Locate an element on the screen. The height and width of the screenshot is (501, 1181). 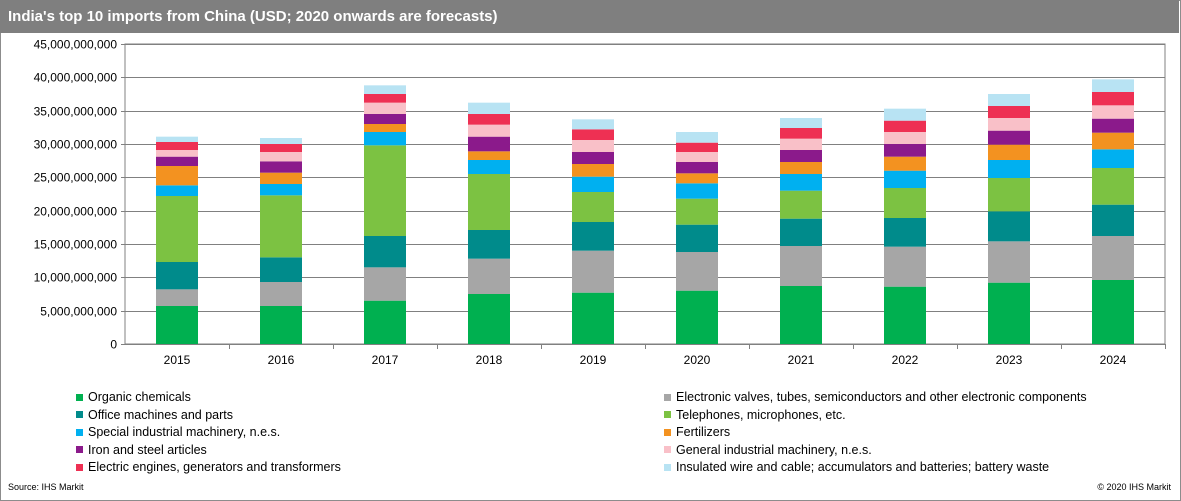
y-tick-label: 5,000,000,000 is located at coordinates (78, 312).